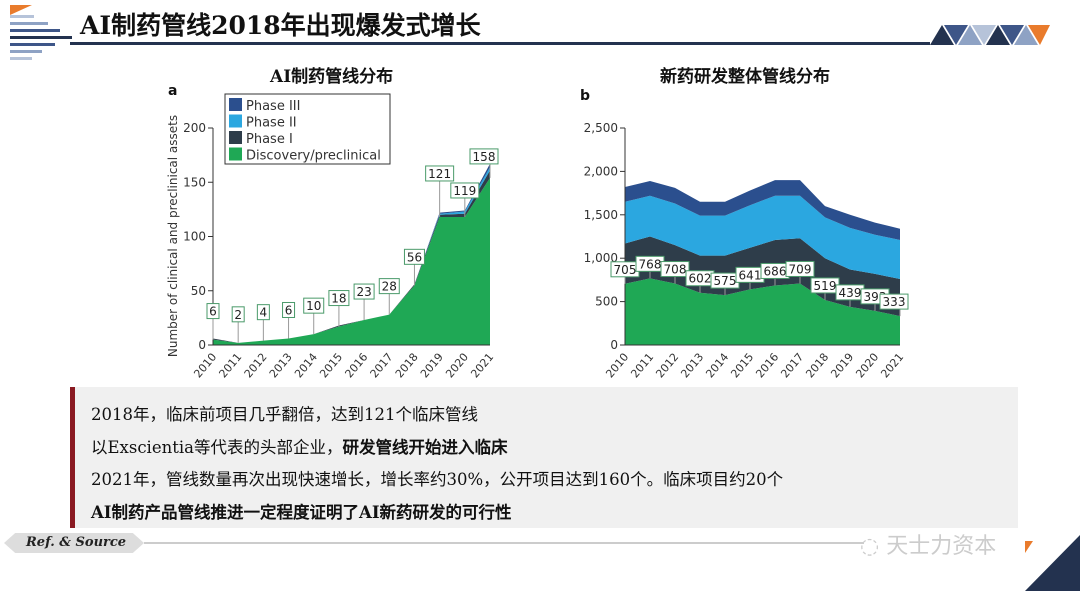 This screenshot has height=591, width=1080. What do you see at coordinates (941, 546) in the screenshot?
I see `watermark-text: 天士力资本` at bounding box center [941, 546].